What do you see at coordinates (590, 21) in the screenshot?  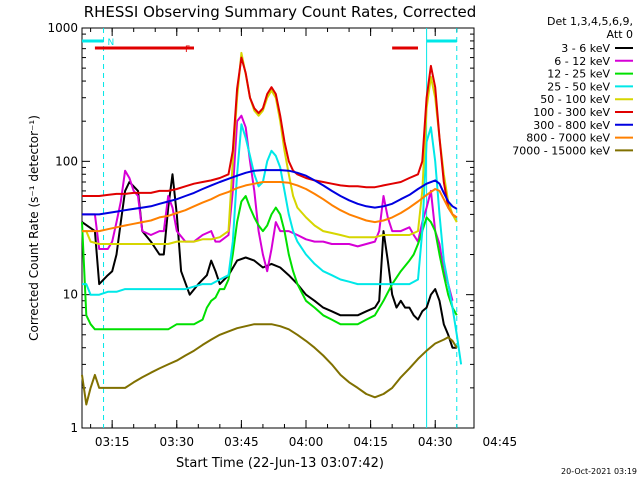 I see `legend-header: Det 1,3,4,5,6,9,` at bounding box center [590, 21].